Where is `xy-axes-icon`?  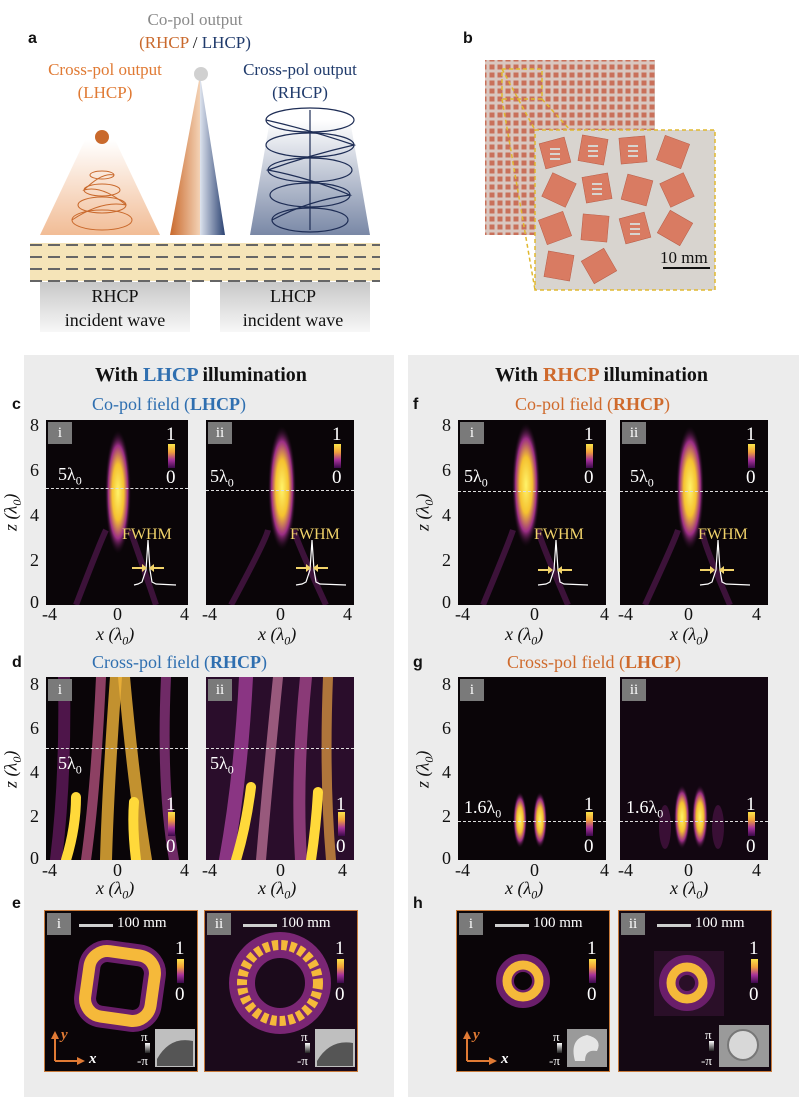 xy-axes-icon is located at coordinates (480, 1048).